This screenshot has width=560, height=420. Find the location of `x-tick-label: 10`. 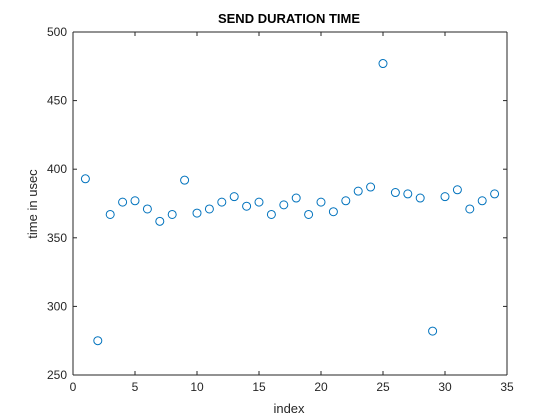

x-tick-label: 10 is located at coordinates (197, 387).